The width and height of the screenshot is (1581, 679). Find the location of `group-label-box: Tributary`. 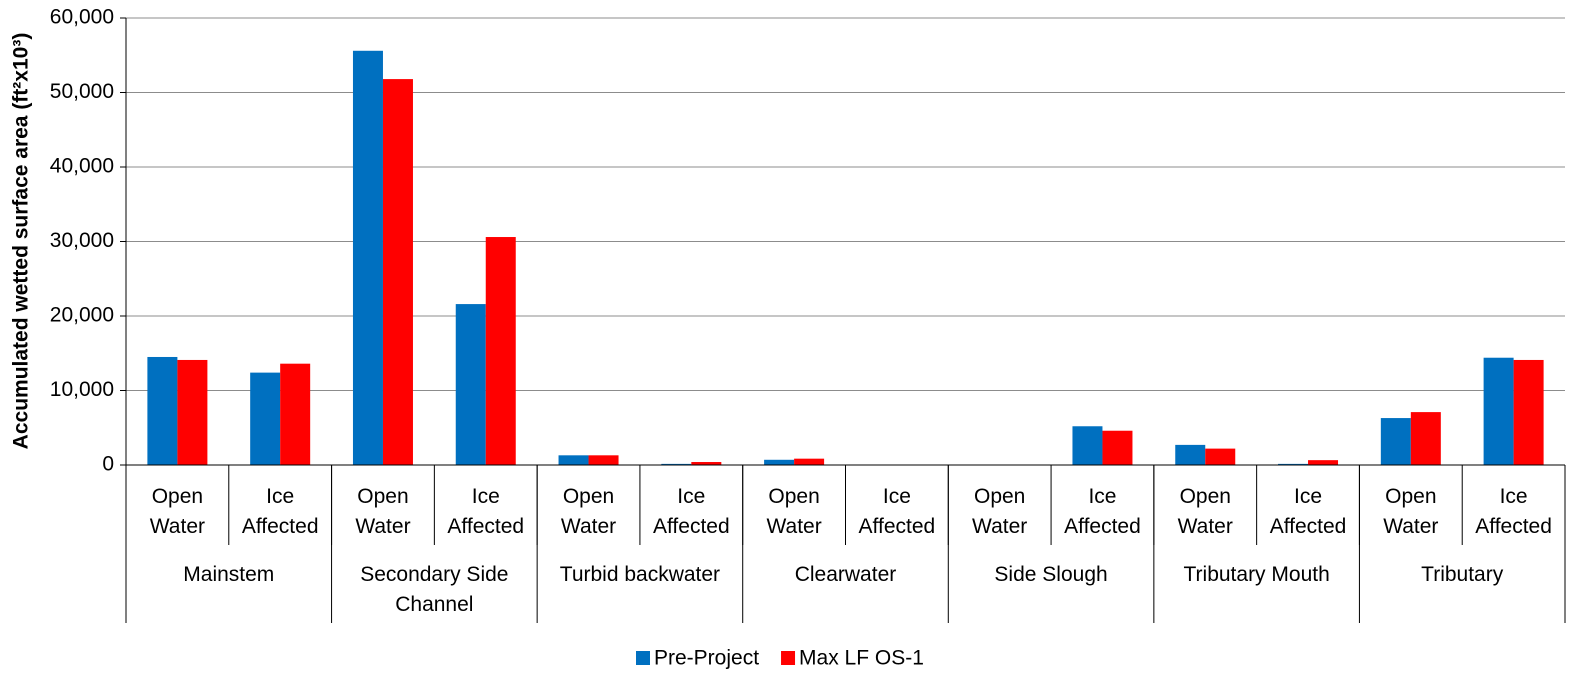

group-label-box: Tributary is located at coordinates (1462, 574).